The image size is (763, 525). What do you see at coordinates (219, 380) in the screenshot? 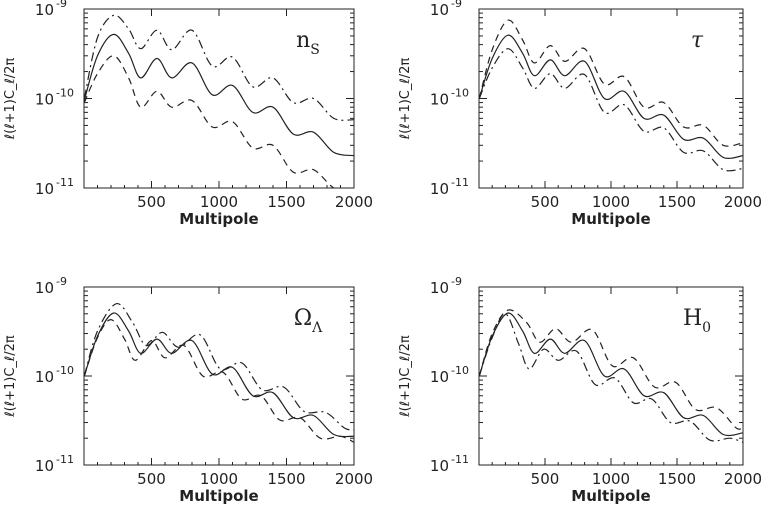
I see `series-lower-lambda` at bounding box center [219, 380].